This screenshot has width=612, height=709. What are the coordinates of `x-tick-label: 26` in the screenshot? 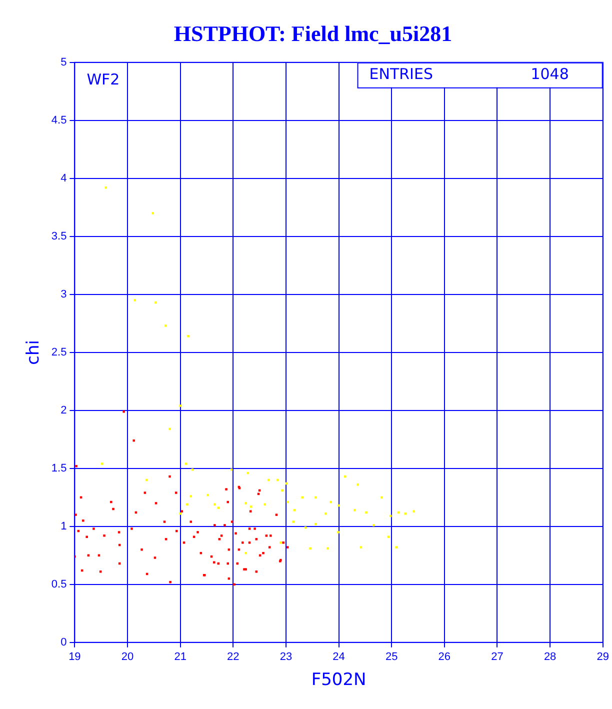 It's located at (444, 657).